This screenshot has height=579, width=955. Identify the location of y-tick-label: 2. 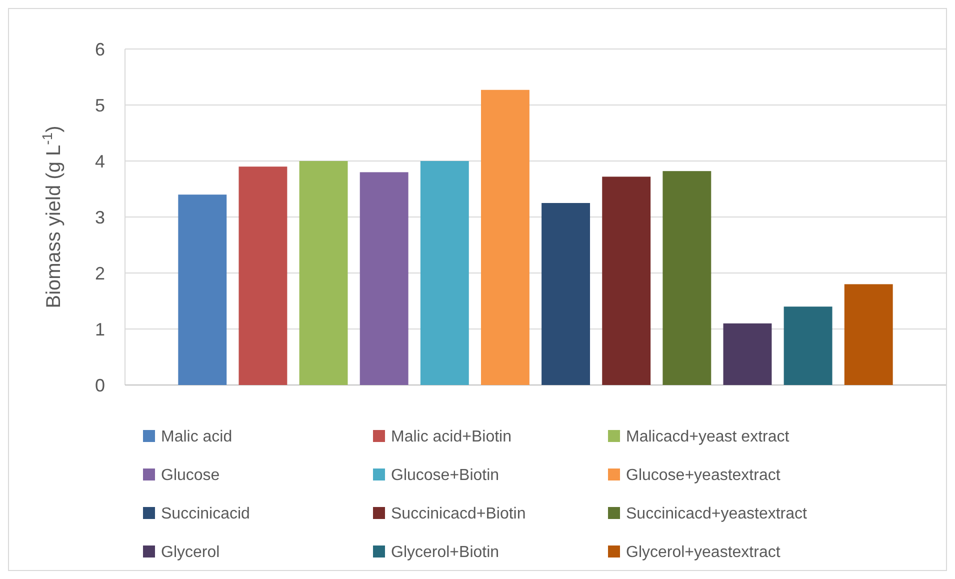
(99, 273).